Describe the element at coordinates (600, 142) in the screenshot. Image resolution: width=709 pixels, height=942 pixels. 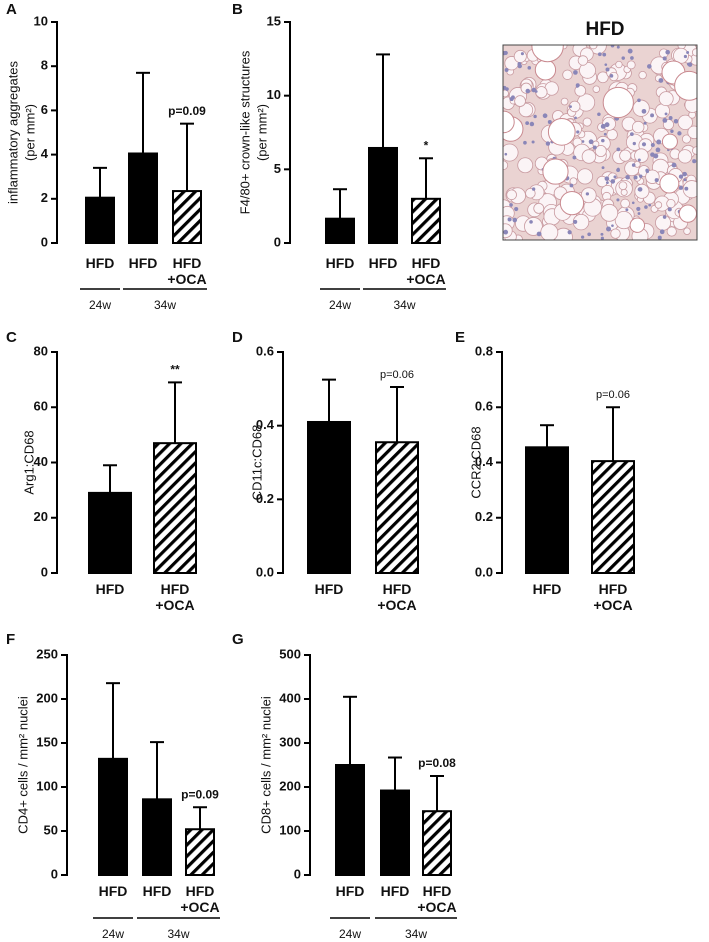
I see `micrograph-frame` at that location.